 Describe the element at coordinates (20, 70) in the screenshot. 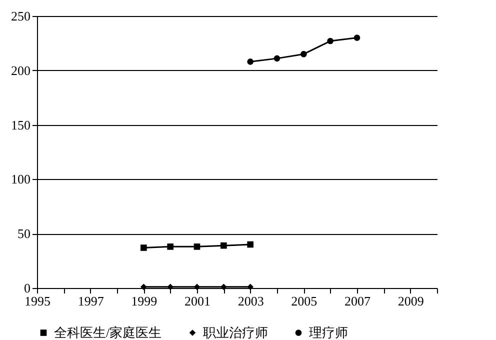

I see `y-tick-label: 200` at that location.